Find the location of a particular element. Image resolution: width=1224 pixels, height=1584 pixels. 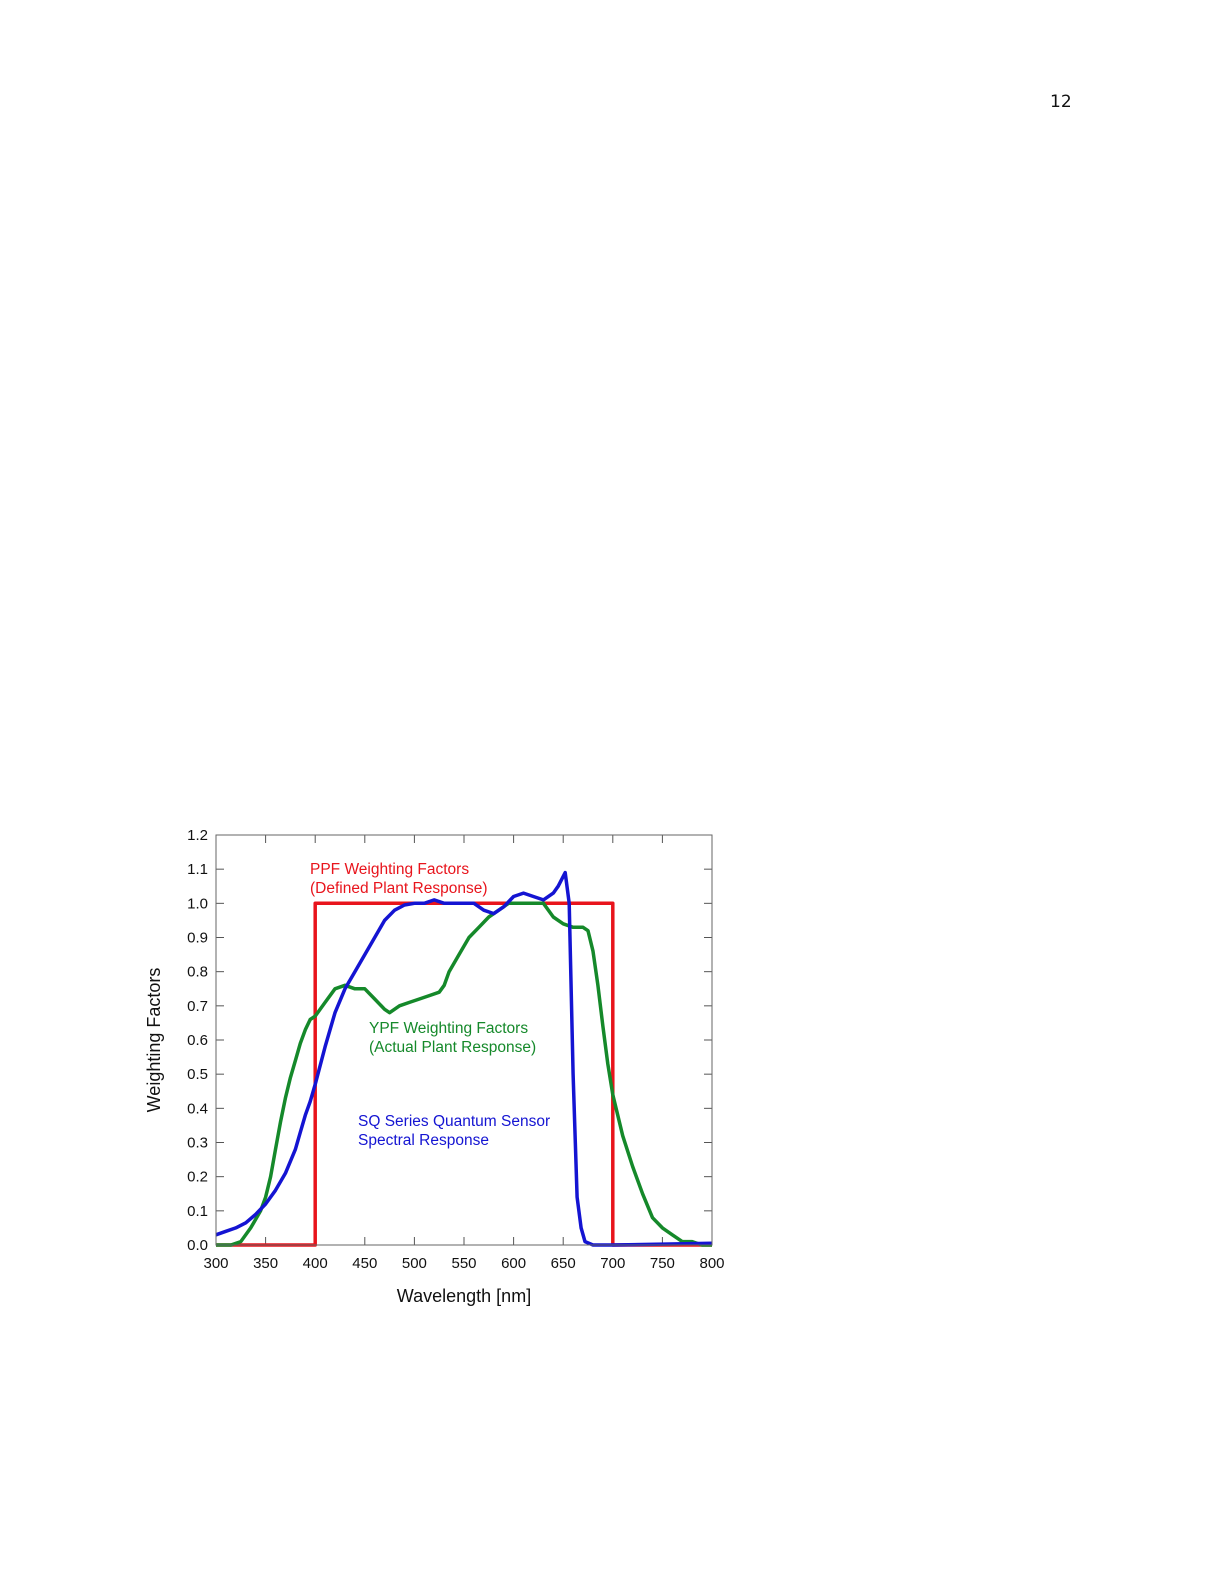

y-tick-label: 0.1 is located at coordinates (197, 1211).